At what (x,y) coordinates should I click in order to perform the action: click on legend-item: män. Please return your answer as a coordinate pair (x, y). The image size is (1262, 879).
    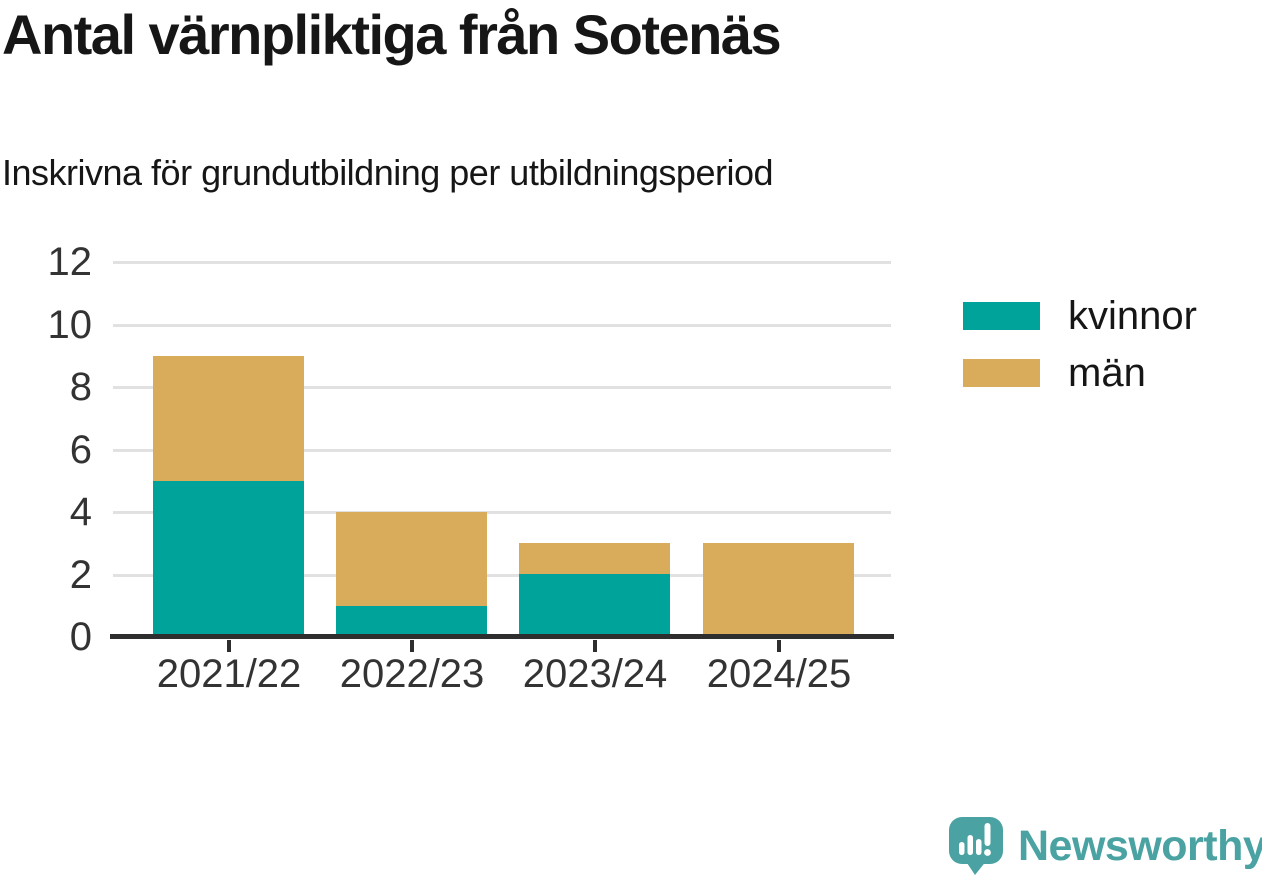
    Looking at the image, I should click on (1080, 373).